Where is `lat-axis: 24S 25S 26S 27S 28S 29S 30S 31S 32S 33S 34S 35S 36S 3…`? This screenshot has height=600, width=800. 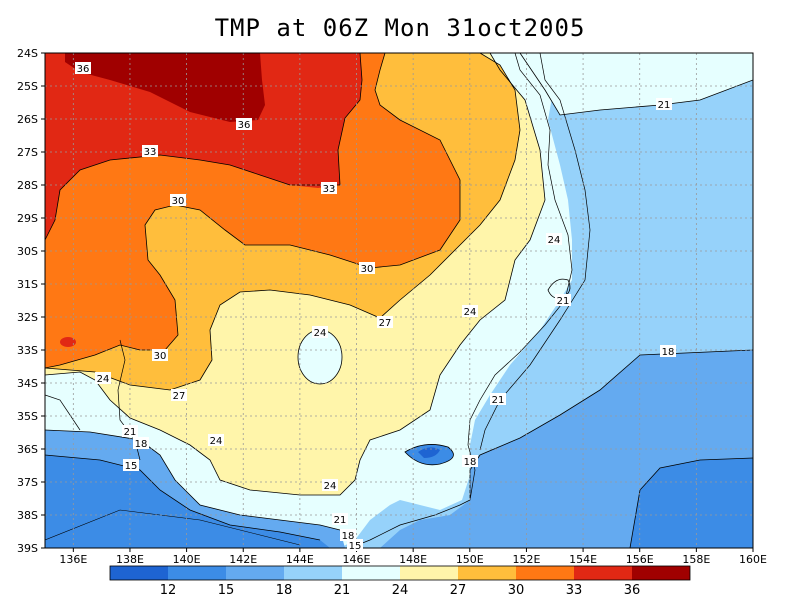 lat-axis: 24S 25S 26S 27S 28S 29S 30S 31S 32S 33S 34S 35S 36S 3… is located at coordinates (31, 301).